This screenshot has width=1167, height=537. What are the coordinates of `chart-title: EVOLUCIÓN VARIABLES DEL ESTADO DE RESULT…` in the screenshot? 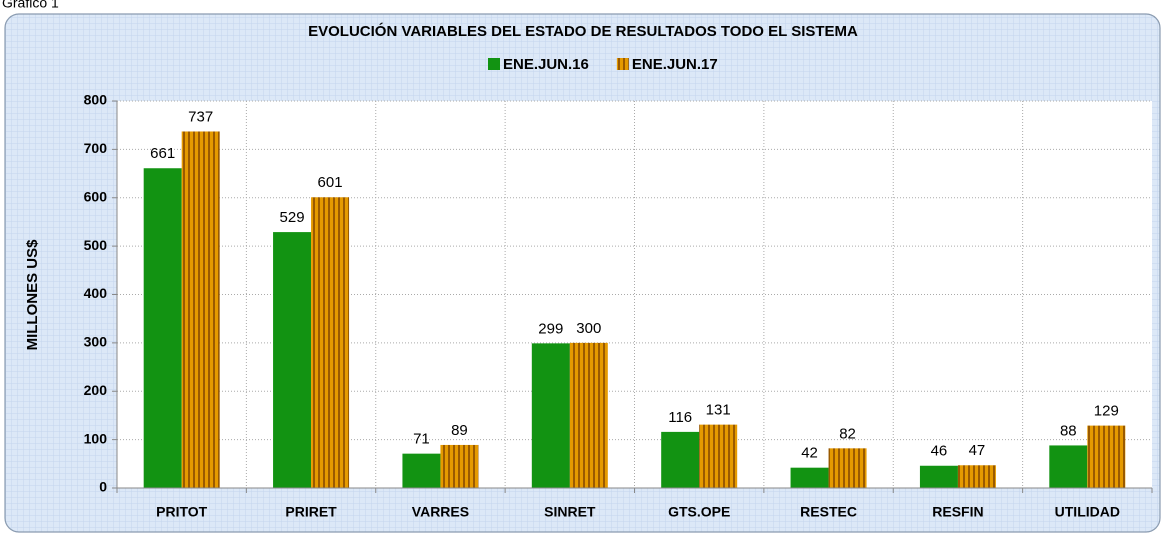 It's located at (583, 31).